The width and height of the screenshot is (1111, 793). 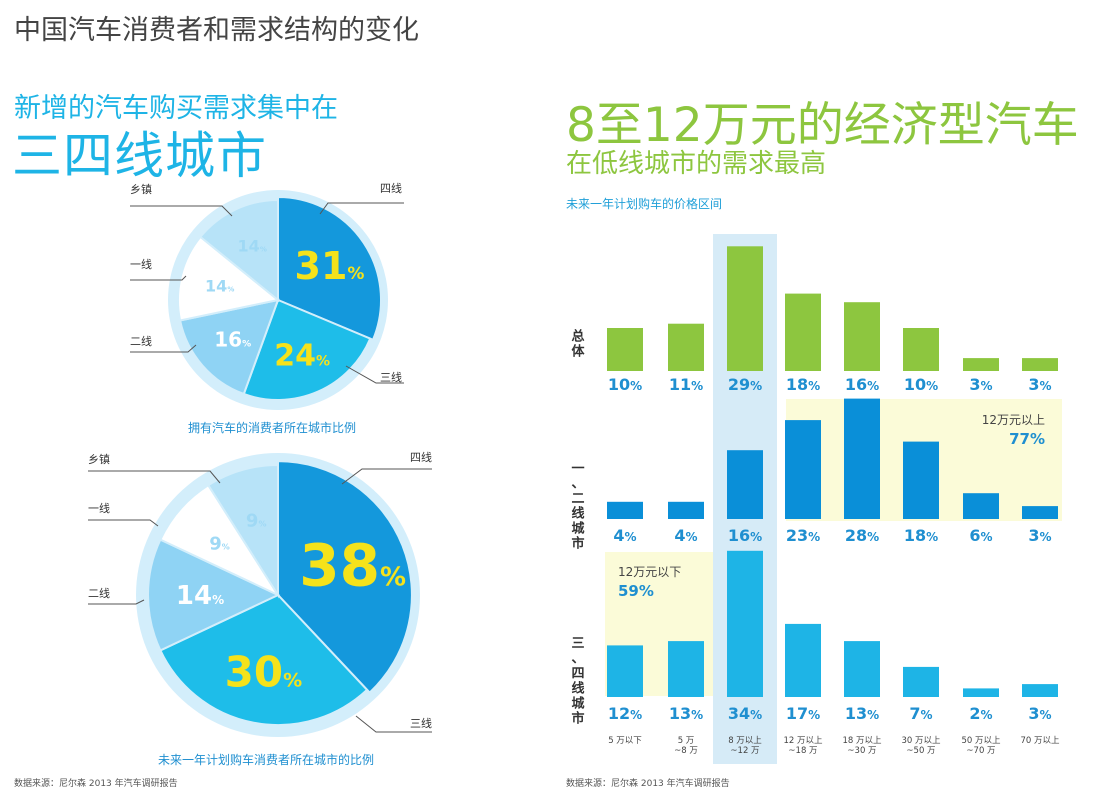 I want to click on bar-value-label: 16%, so click(x=745, y=535).